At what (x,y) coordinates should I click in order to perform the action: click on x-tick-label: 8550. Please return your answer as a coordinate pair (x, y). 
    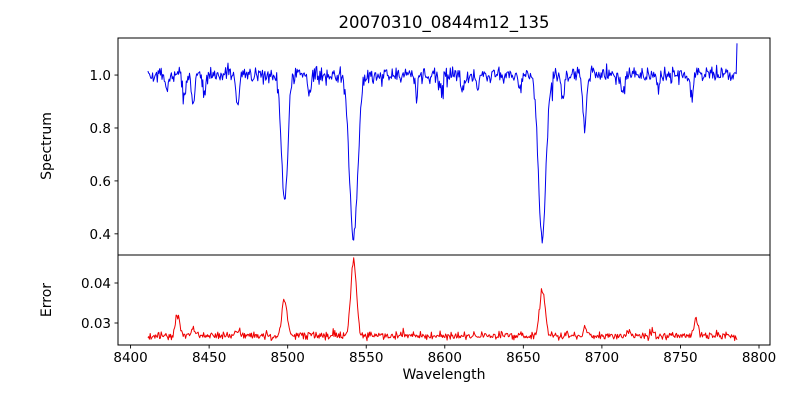
    Looking at the image, I should click on (366, 358).